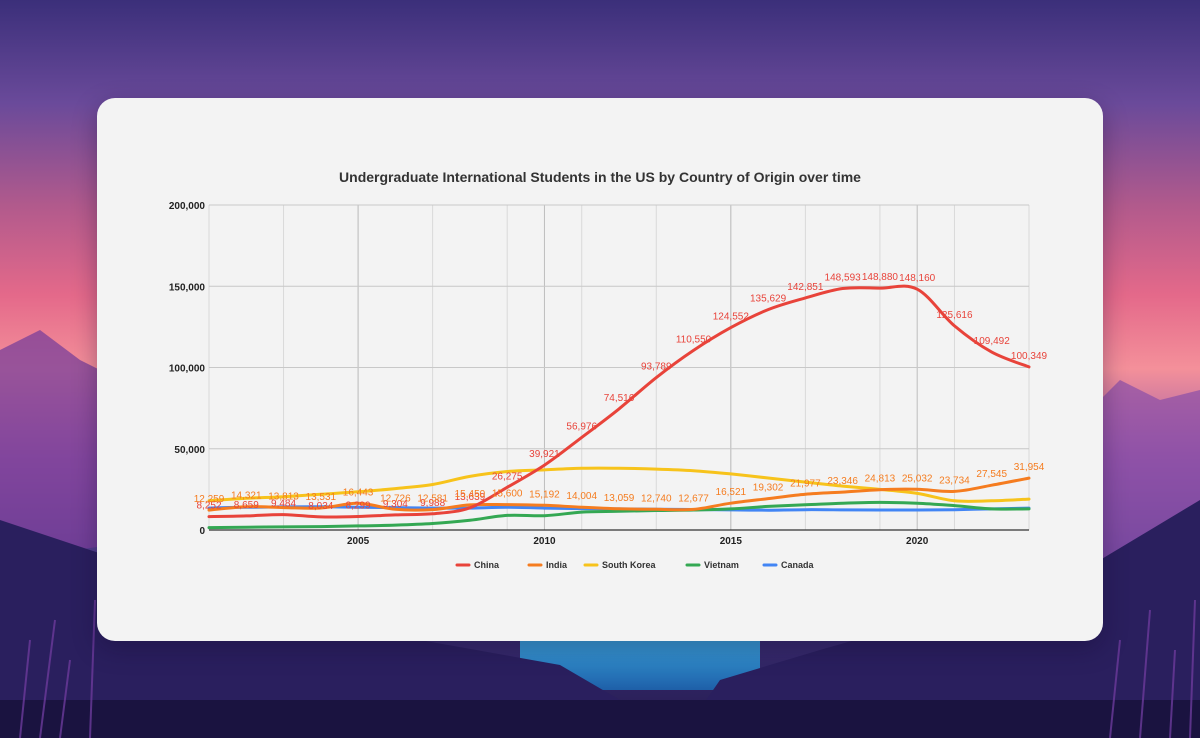 This screenshot has width=1200, height=738. I want to click on data-label-china: 124,552, so click(731, 317).